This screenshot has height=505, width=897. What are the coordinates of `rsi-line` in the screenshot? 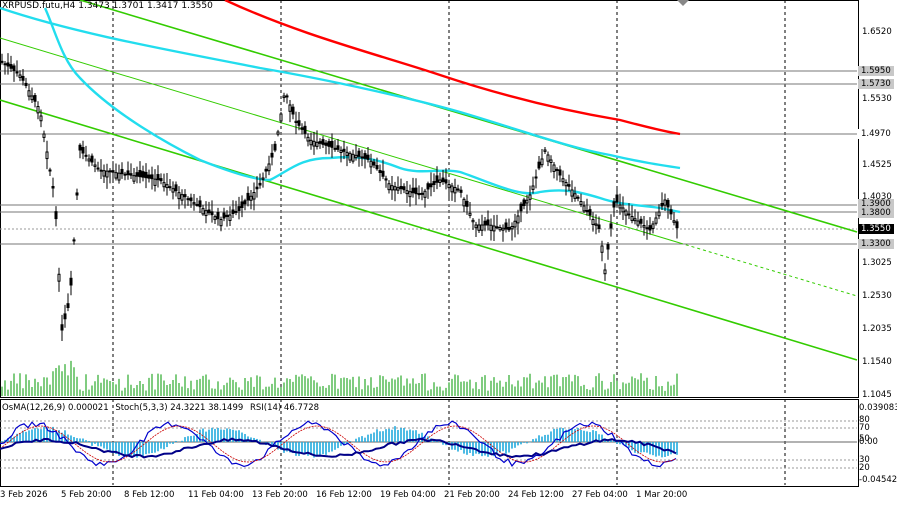 It's located at (338, 448).